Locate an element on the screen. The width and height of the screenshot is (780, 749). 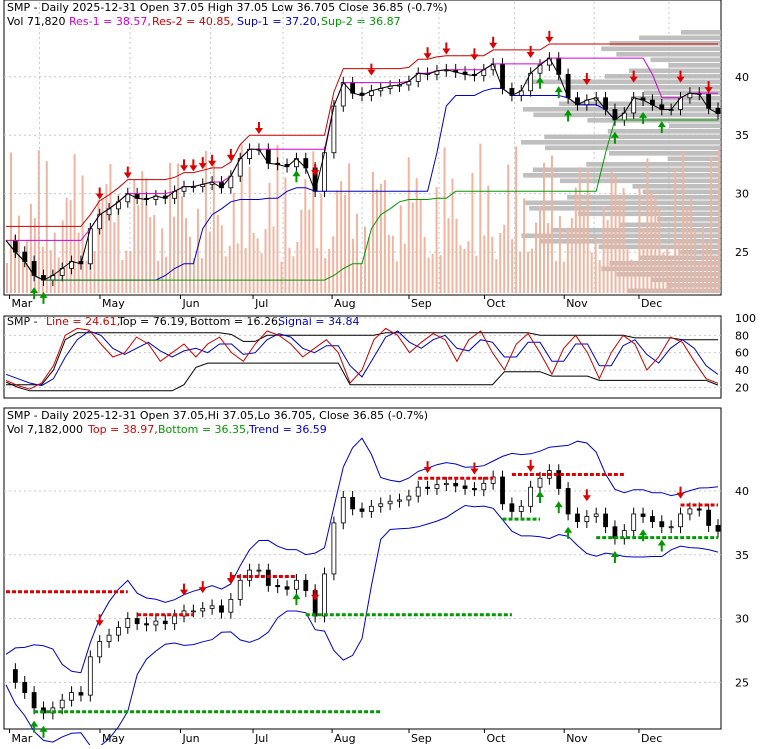
price-y-tick-label: 30 is located at coordinates (742, 194).